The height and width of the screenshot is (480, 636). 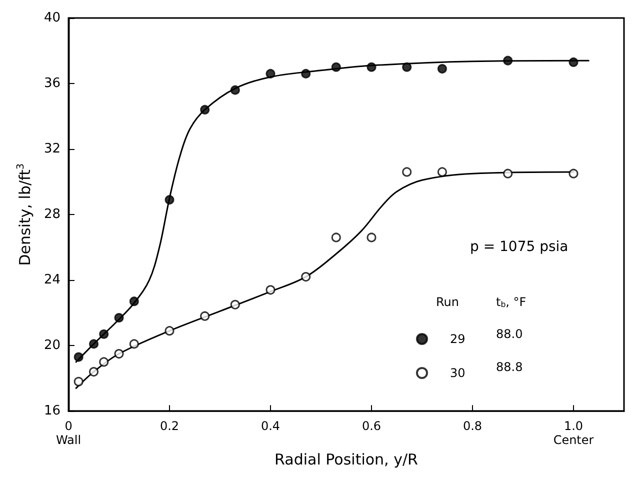 What do you see at coordinates (509, 334) in the screenshot?
I see `annotation: 88.0` at bounding box center [509, 334].